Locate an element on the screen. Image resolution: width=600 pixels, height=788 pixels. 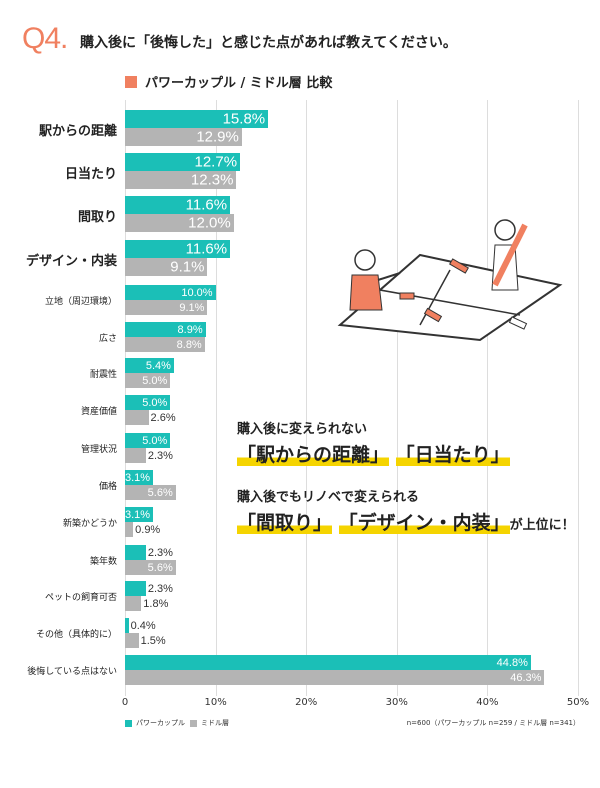
x-tick-label: 20% is located at coordinates (306, 702).